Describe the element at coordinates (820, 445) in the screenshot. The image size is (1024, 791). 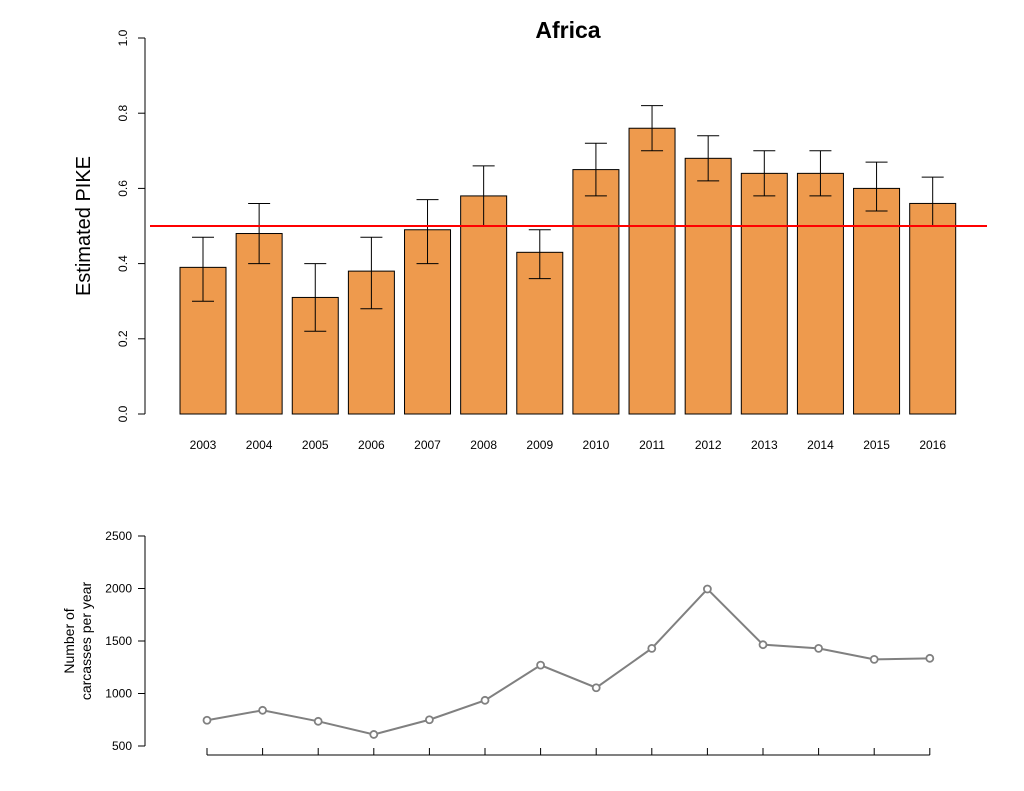
I see `x-tick-label-2014: 2014` at that location.